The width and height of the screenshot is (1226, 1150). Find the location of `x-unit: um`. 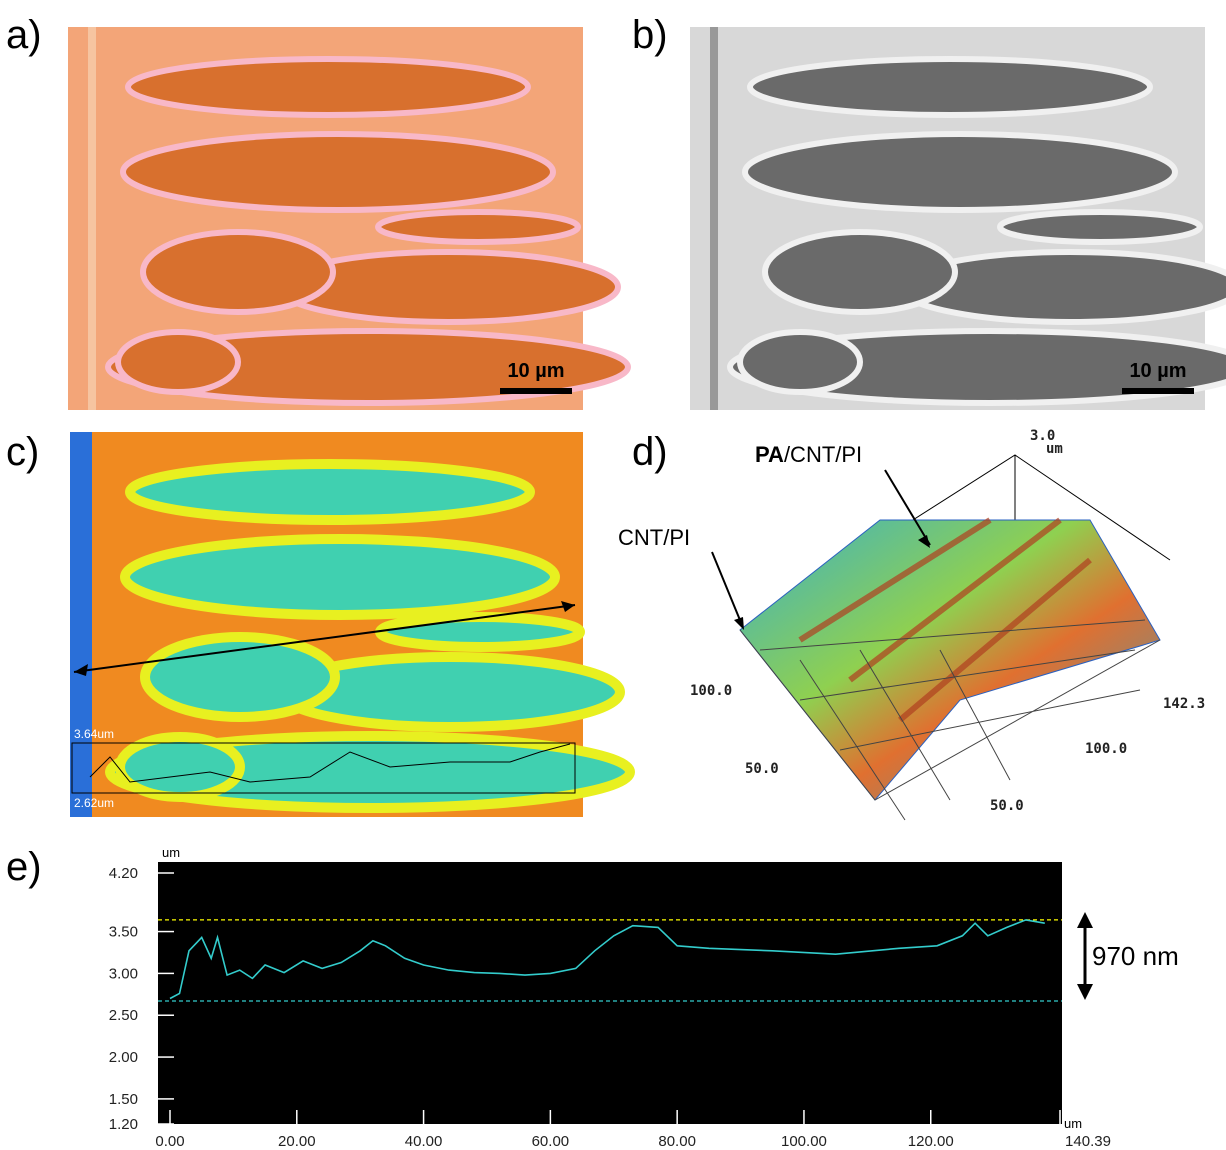

x-unit: um is located at coordinates (1073, 1123).